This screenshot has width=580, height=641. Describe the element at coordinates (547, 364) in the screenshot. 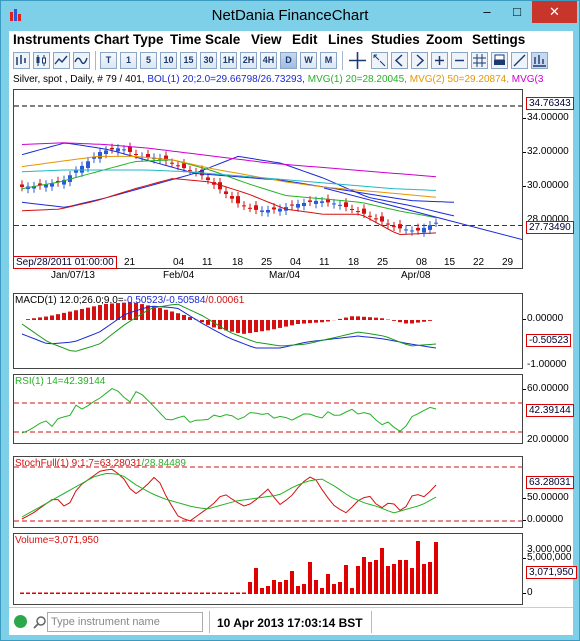

I see `macd-tick: -1.00000` at that location.